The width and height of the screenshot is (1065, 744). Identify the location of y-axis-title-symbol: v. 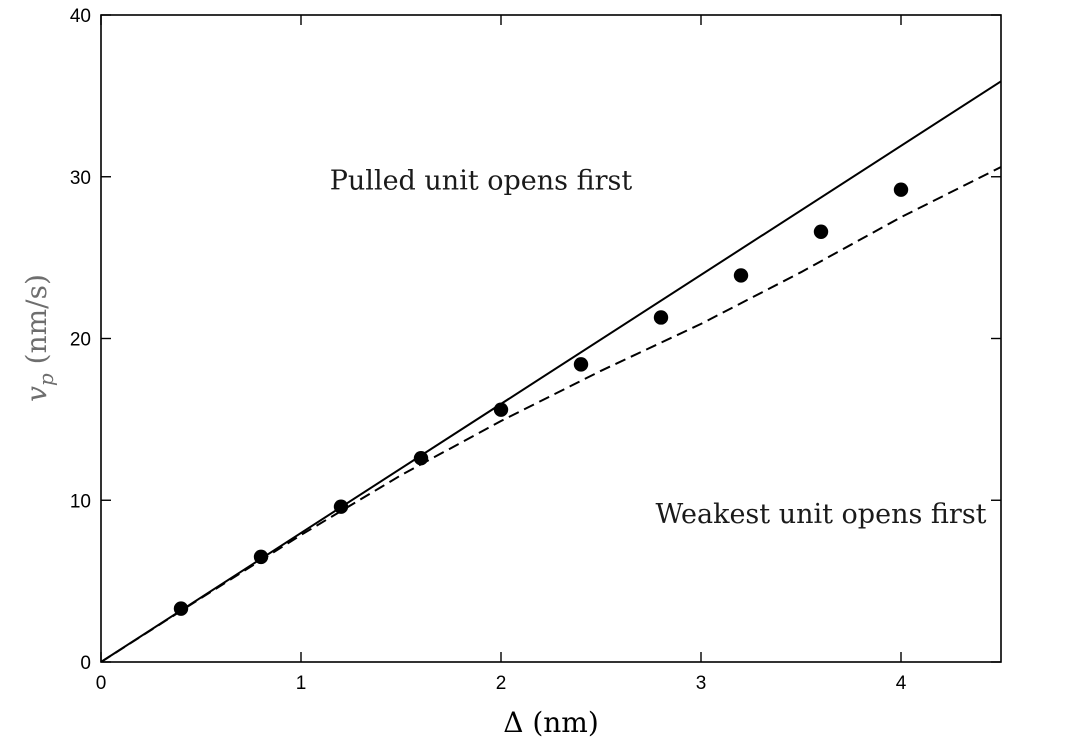
(36, 394).